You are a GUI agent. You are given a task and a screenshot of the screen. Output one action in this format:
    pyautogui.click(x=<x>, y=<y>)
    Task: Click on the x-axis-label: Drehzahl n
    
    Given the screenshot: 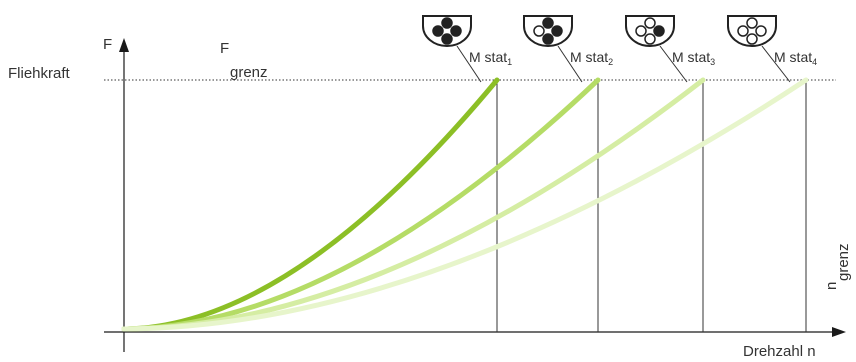 What is the action you would take?
    pyautogui.click(x=779, y=351)
    